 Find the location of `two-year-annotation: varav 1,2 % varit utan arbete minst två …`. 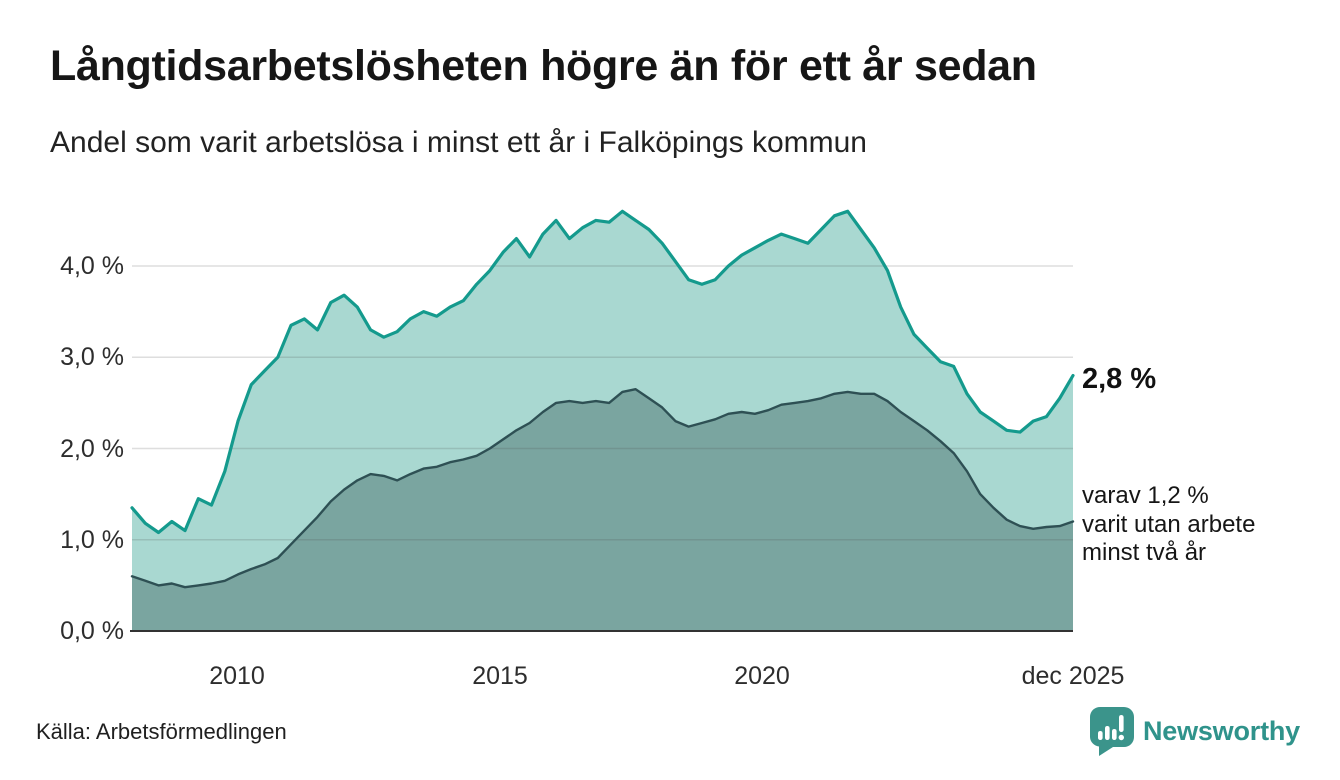

two-year-annotation: varav 1,2 % varit utan arbete minst två … is located at coordinates (1168, 525).